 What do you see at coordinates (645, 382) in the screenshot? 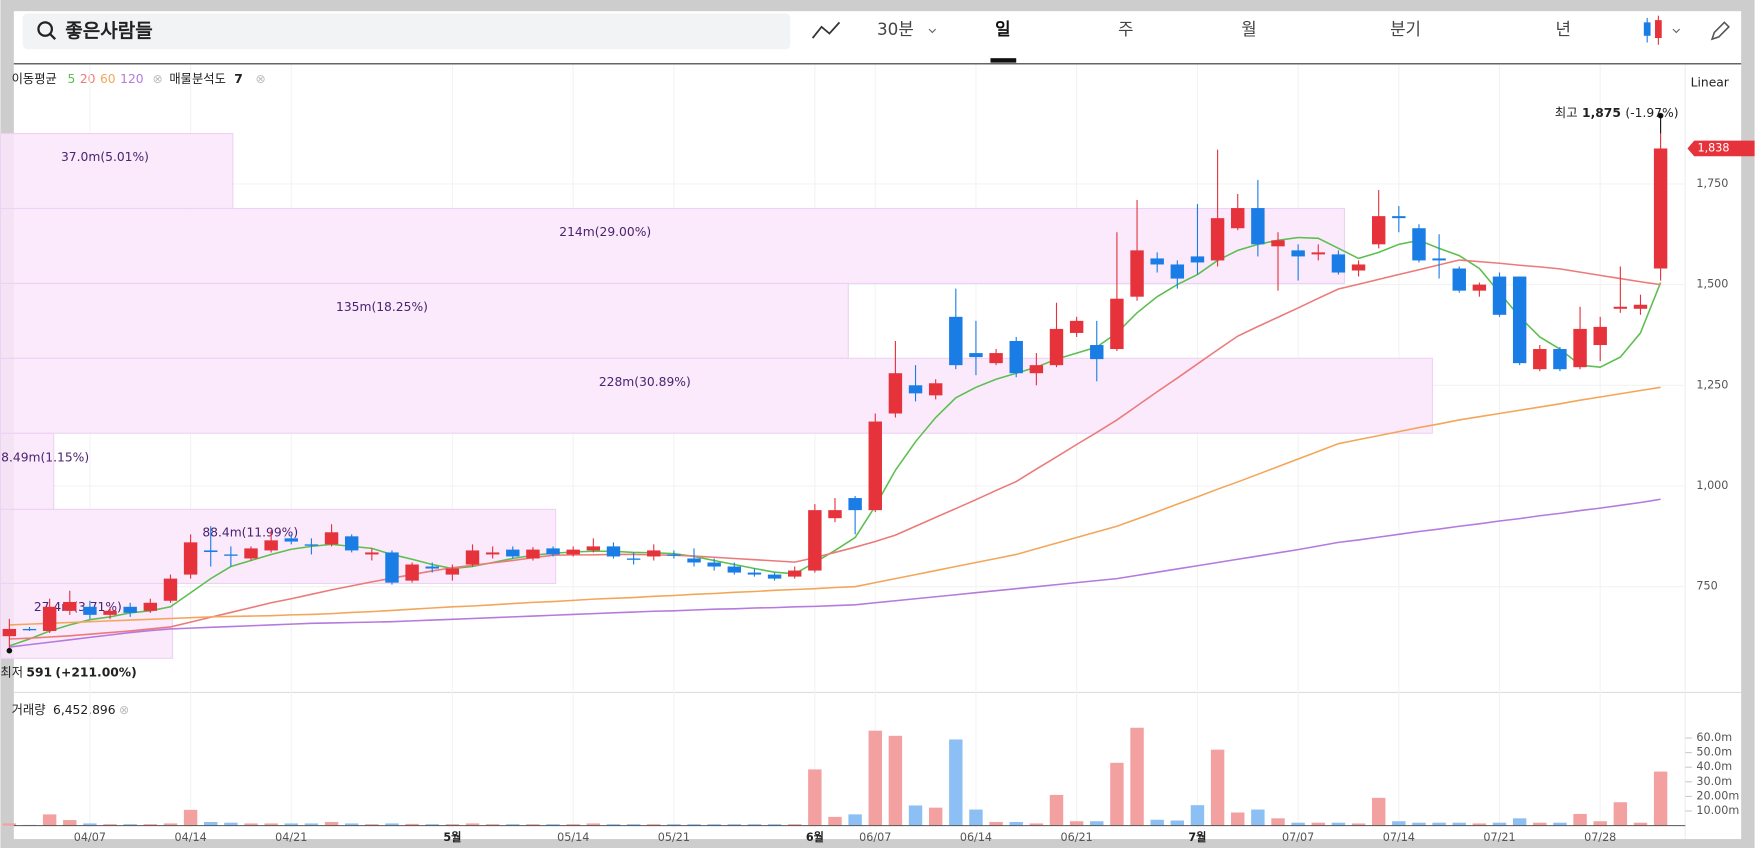
I see `volume-profile-label: 228m(30.89%)` at bounding box center [645, 382].